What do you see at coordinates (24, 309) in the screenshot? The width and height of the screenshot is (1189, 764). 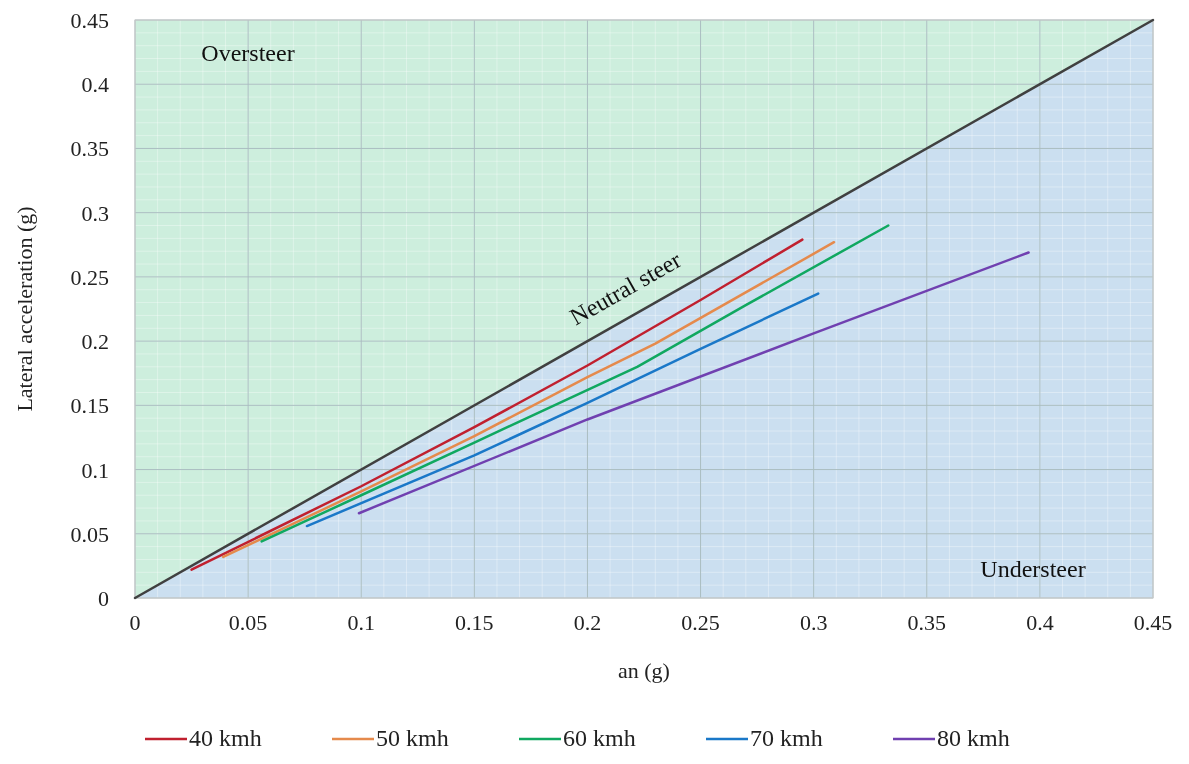 I see `y-axis-title: Lateral acceleration (g)` at bounding box center [24, 309].